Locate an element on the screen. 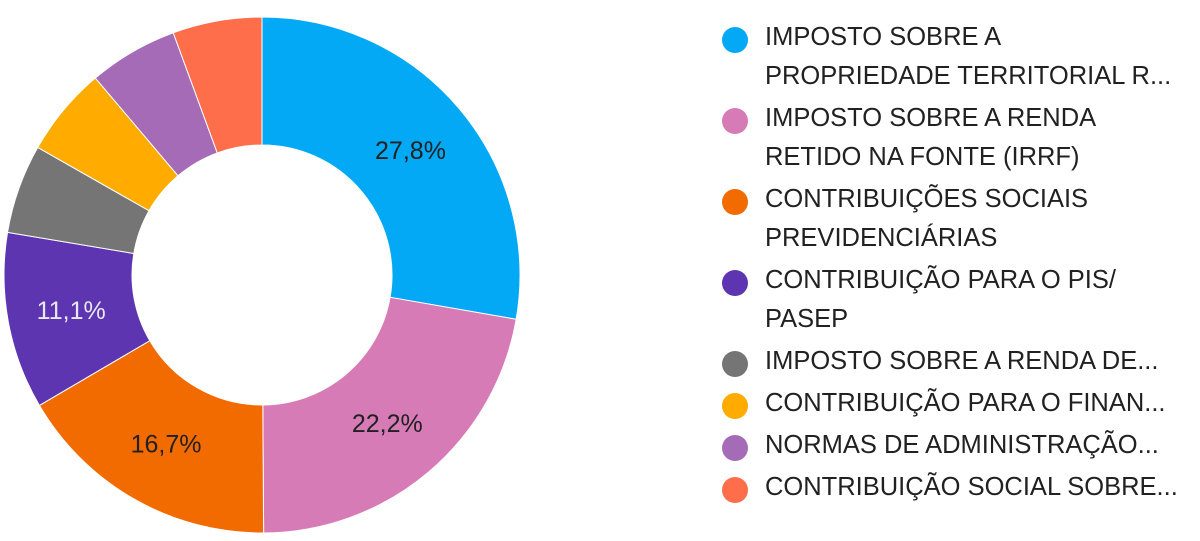  slice-label: 27,8% is located at coordinates (410, 151).